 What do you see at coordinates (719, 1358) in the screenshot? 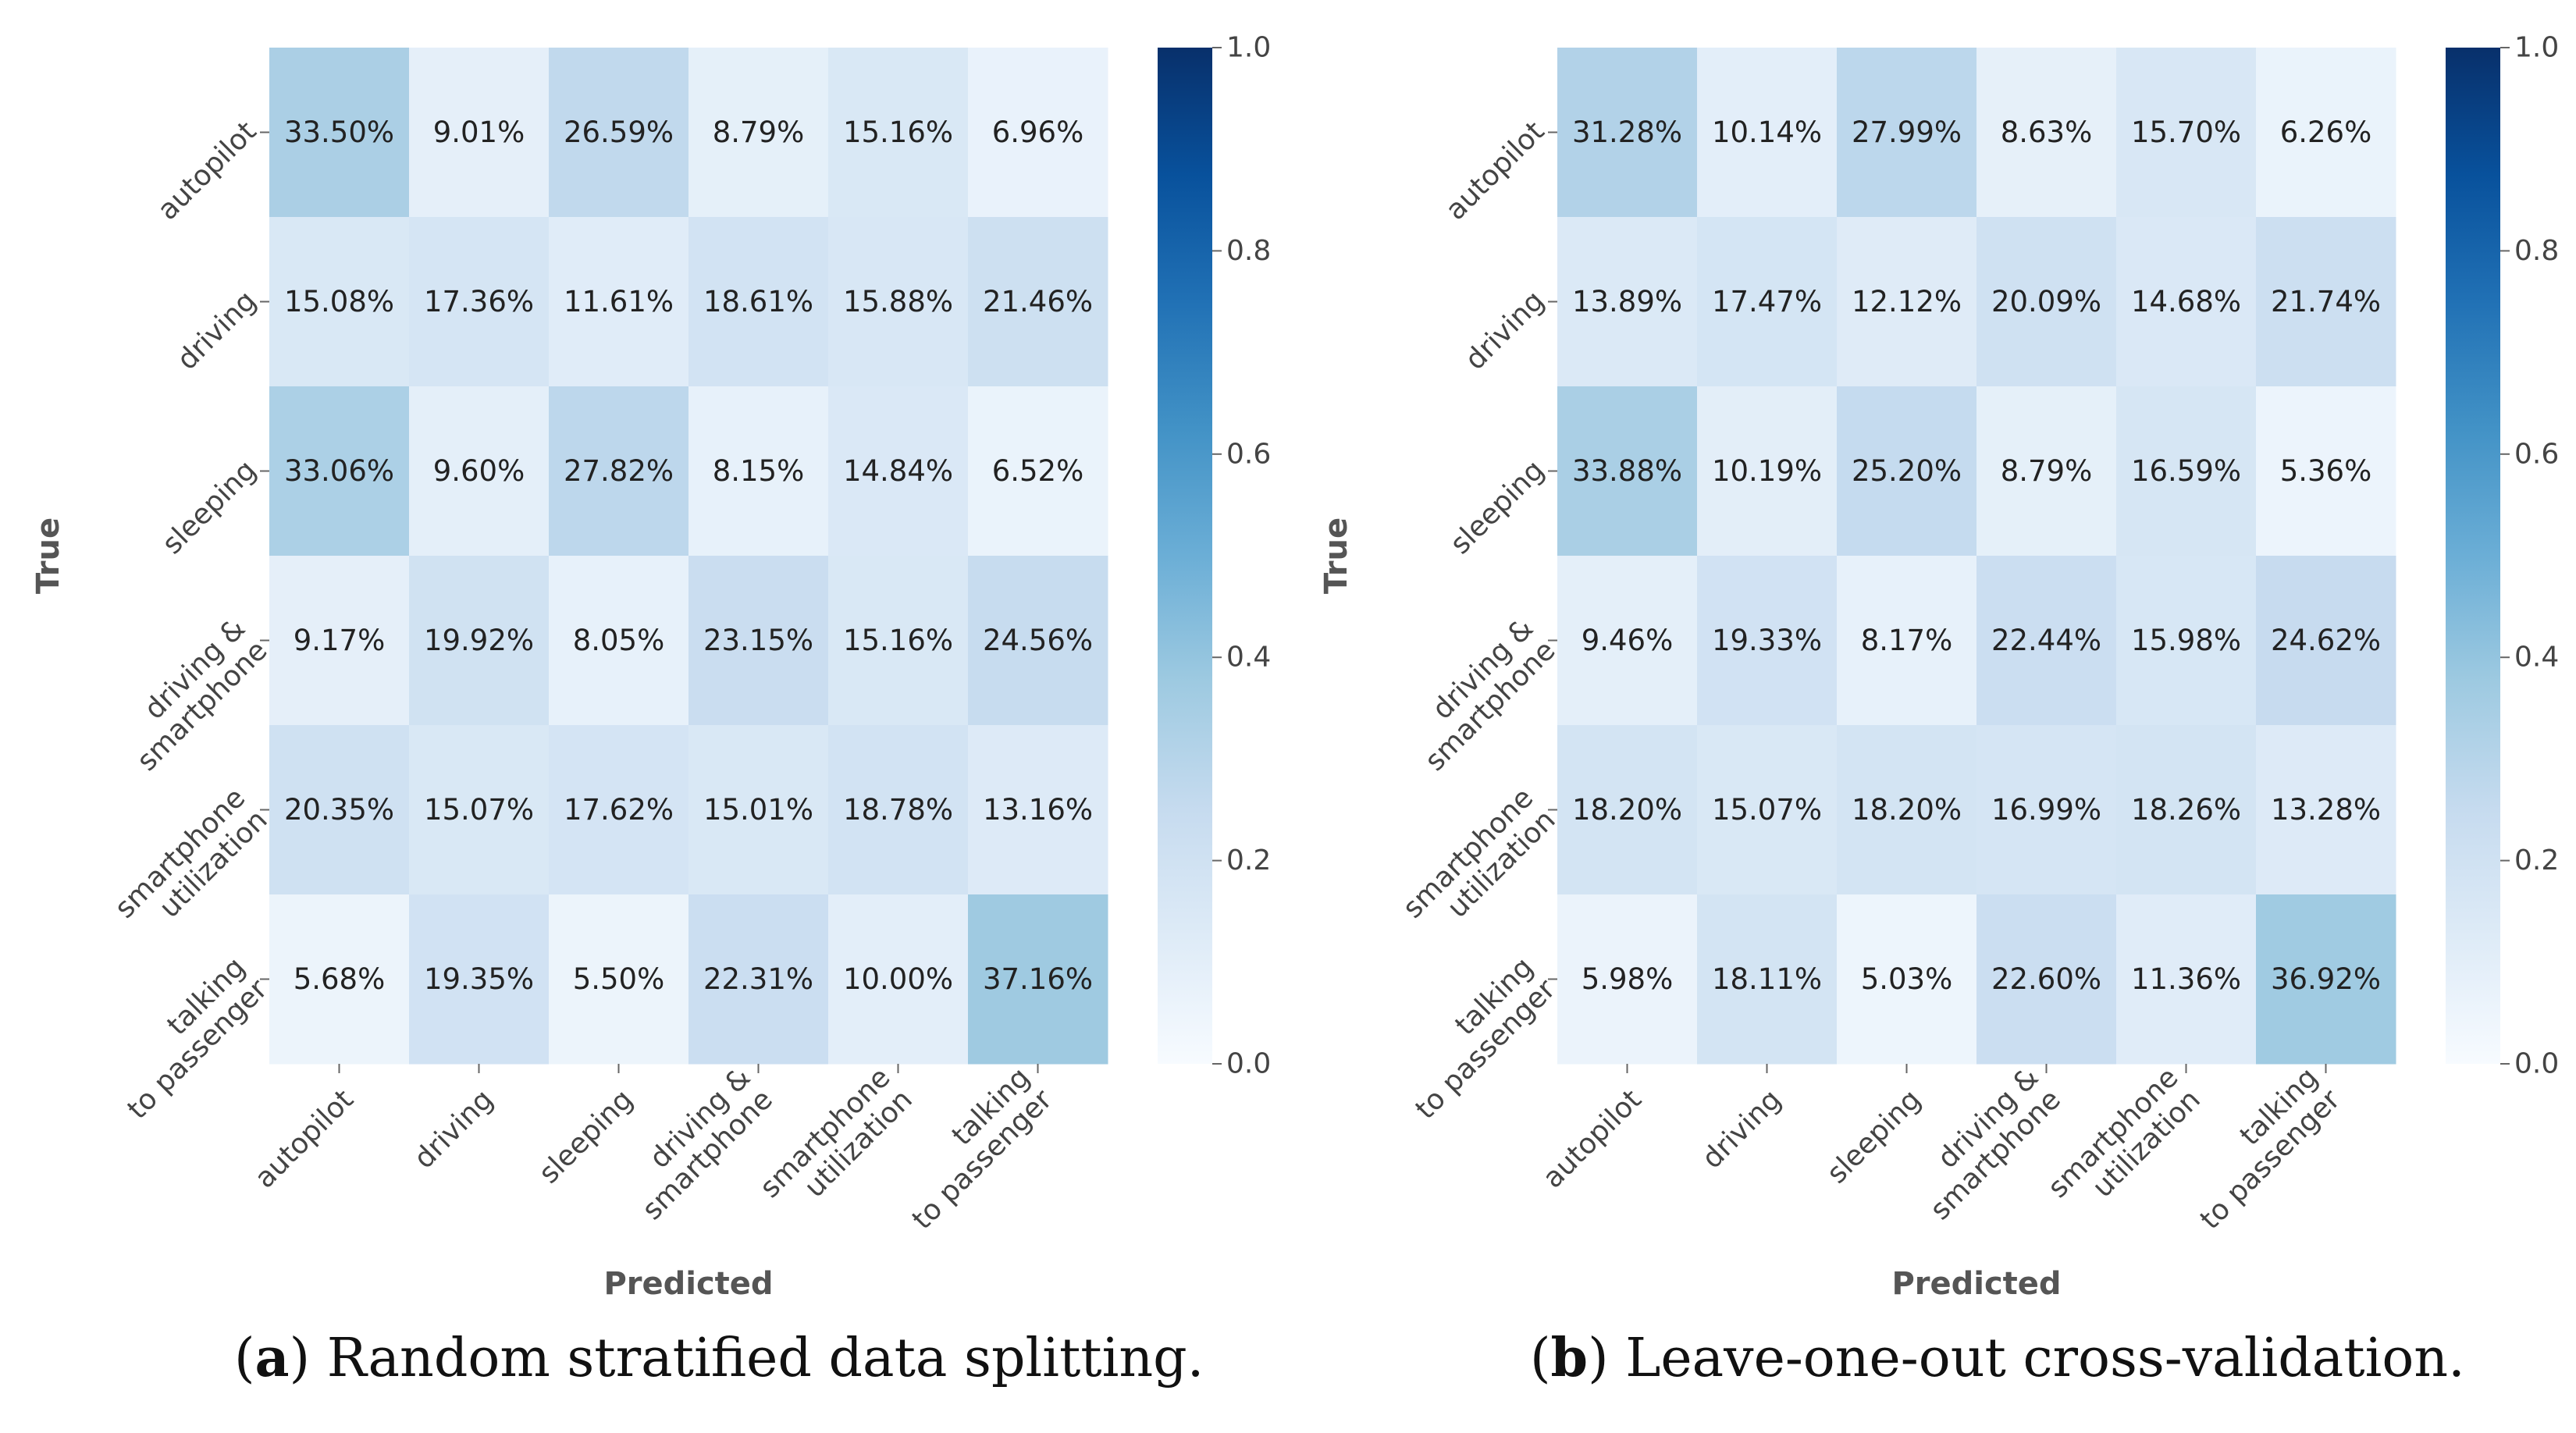
I see `caption-a: (a) Random stratified data splitting.` at bounding box center [719, 1358].